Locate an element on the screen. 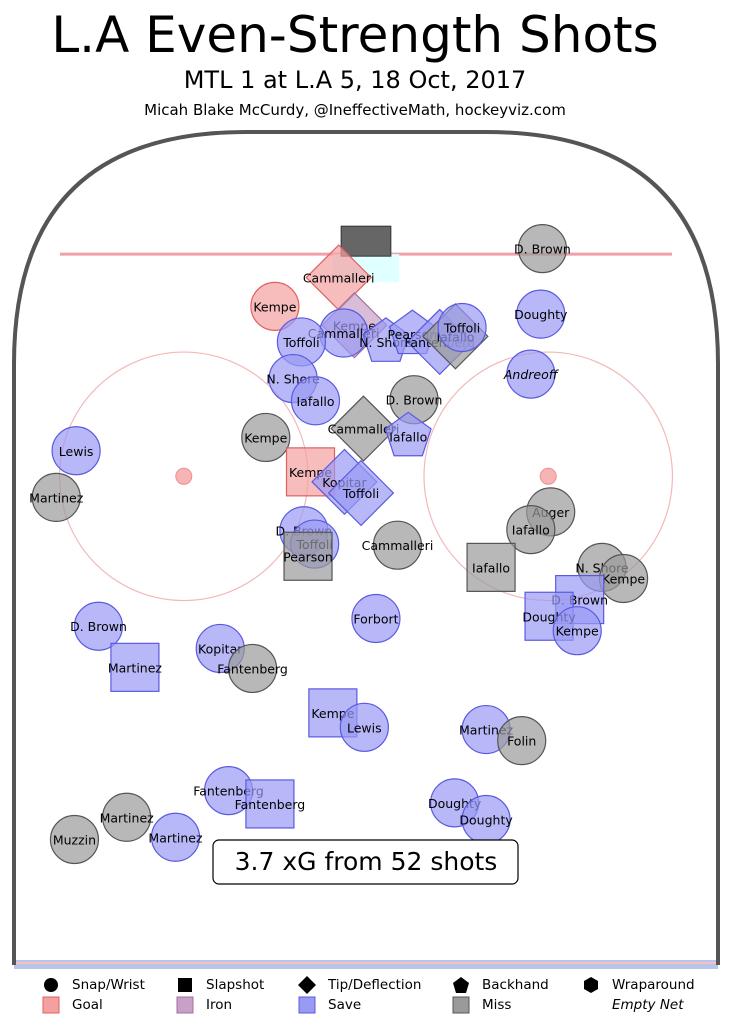 This screenshot has height=1033, width=730. legend-item-iron: Iron is located at coordinates (203, 1005).